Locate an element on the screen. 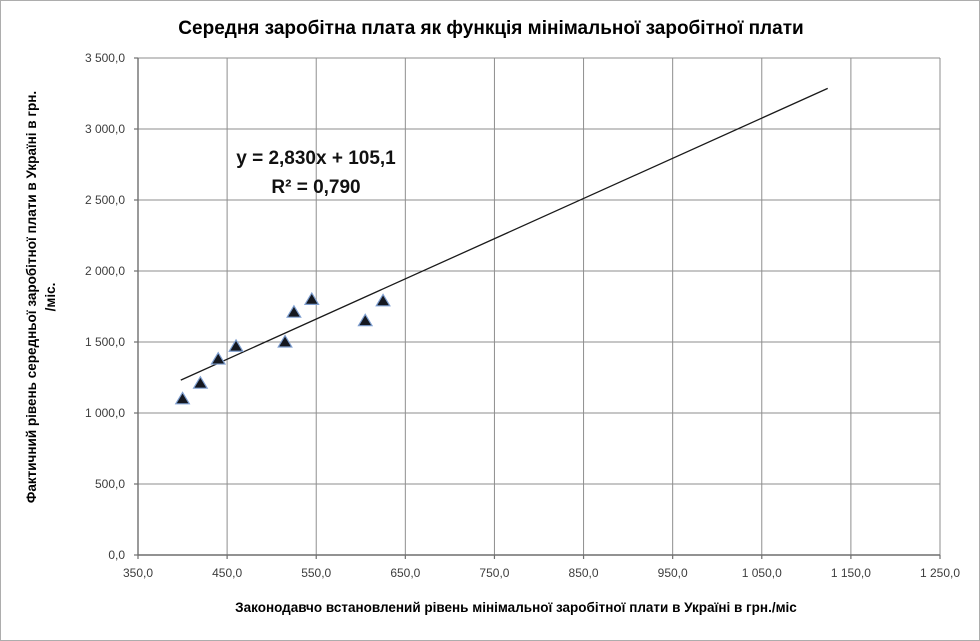 This screenshot has width=980, height=641. y-tick-label: 1 000,0 is located at coordinates (104, 413).